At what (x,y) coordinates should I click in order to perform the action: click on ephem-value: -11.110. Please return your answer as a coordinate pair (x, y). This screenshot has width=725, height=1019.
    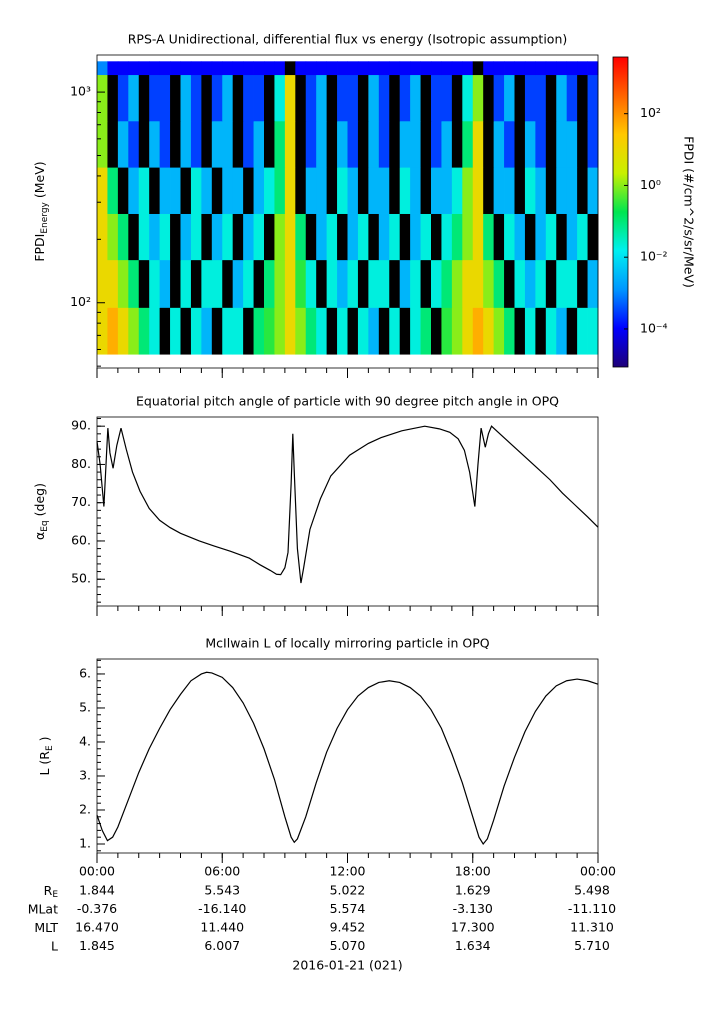
    Looking at the image, I should click on (592, 908).